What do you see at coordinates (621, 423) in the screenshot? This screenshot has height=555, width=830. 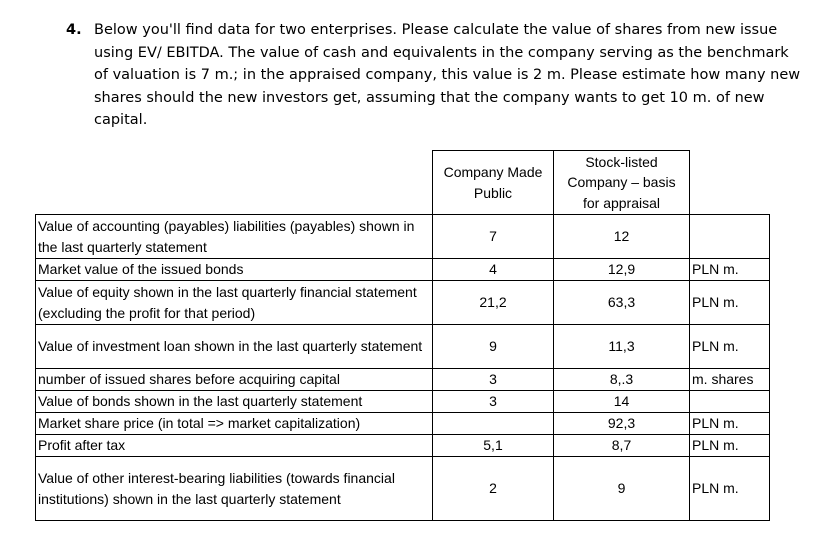 I see `value-stock-listed-company: 92,3` at bounding box center [621, 423].